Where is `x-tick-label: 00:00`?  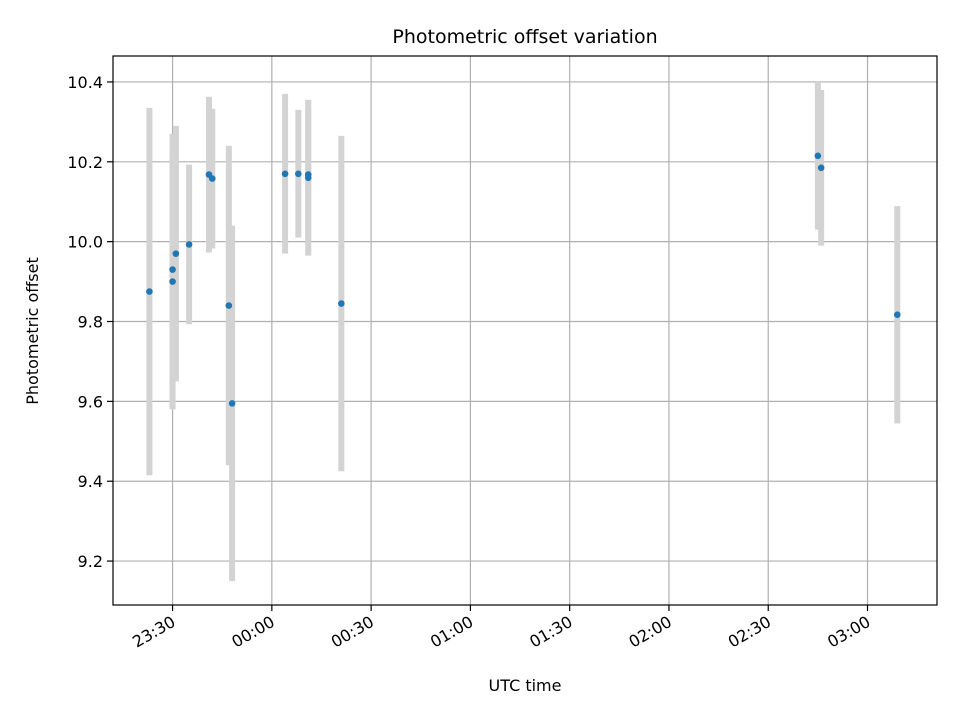 x-tick-label: 00:00 is located at coordinates (252, 632).